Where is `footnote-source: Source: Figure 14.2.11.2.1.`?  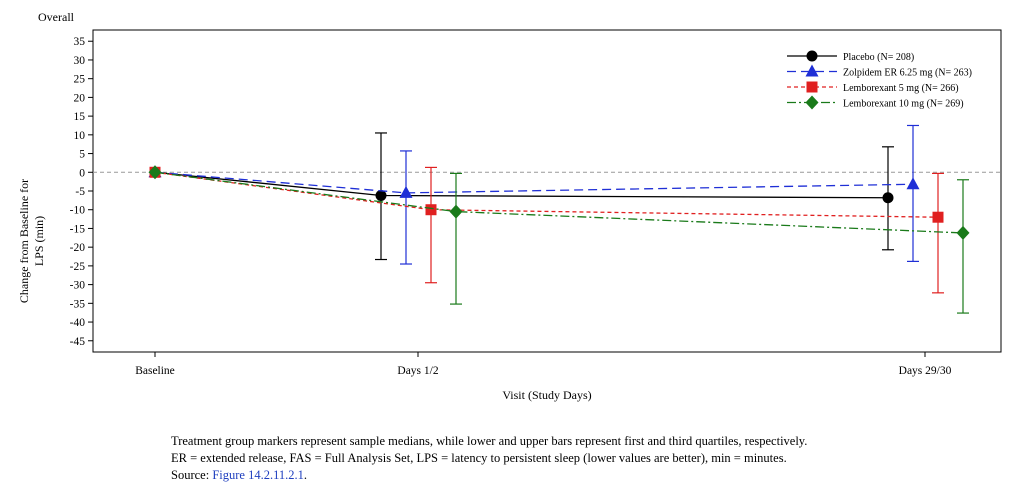
footnote-source: Source: Figure 14.2.11.2.1. is located at coordinates (239, 475).